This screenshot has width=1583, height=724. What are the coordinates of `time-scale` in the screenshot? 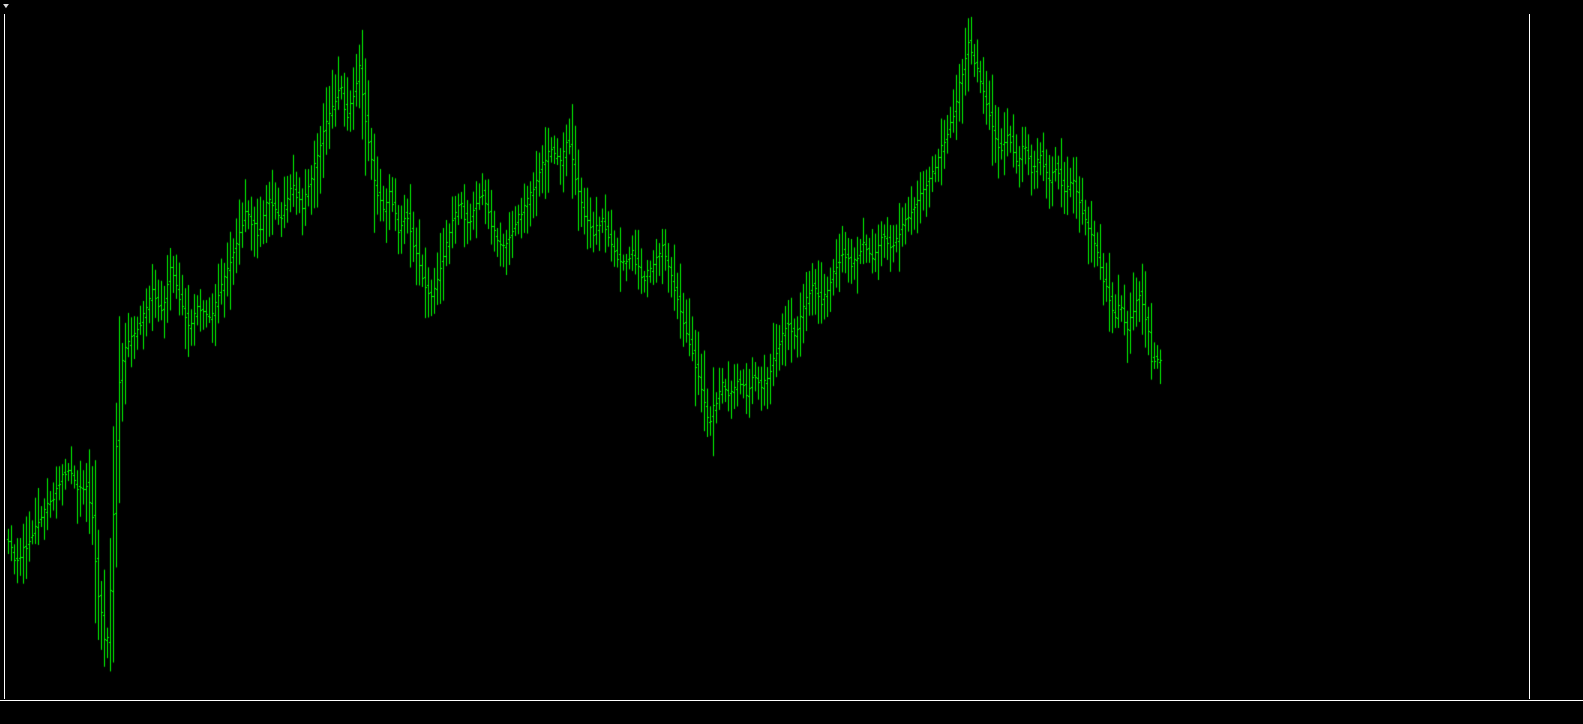 It's located at (791, 712).